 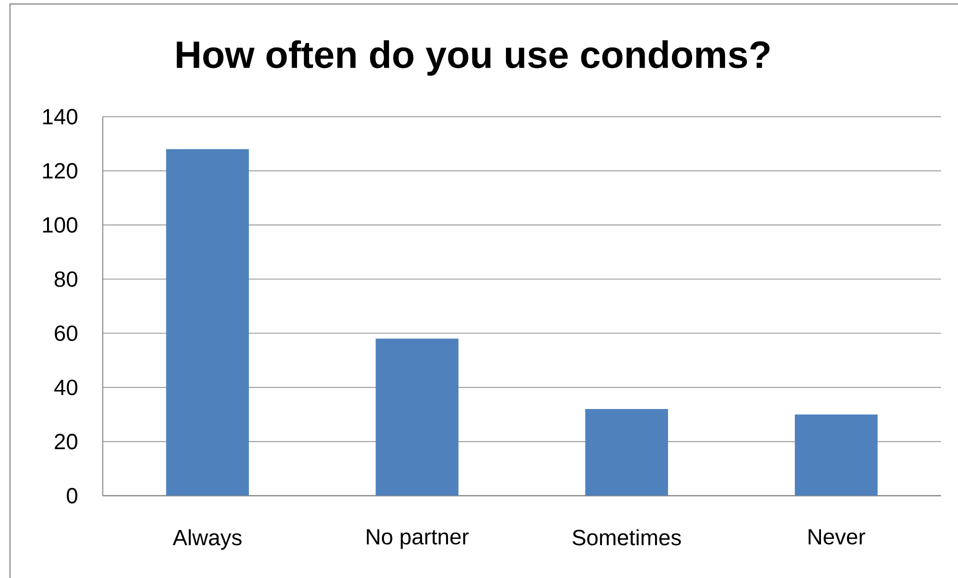 I want to click on y-tick-label: 120, so click(x=60, y=171).